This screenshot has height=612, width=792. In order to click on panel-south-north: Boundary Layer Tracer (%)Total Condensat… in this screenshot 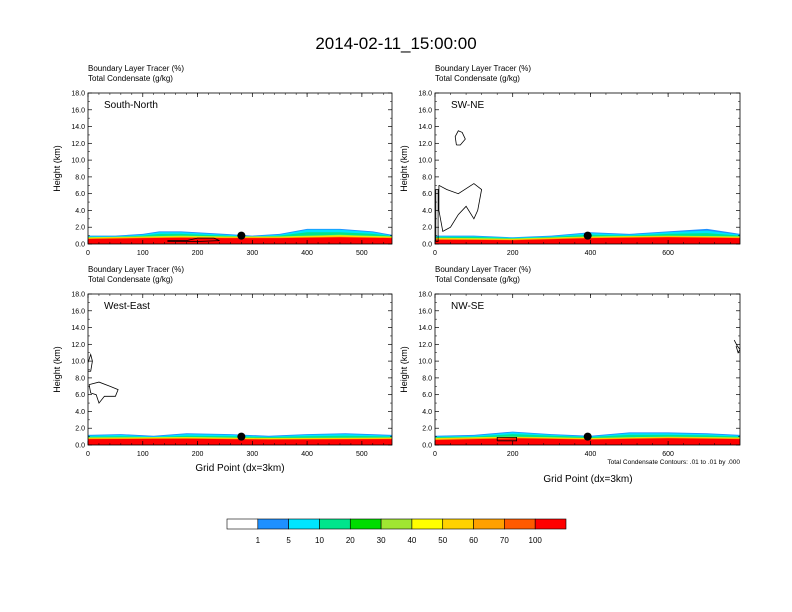, I will do `click(222, 160)`.